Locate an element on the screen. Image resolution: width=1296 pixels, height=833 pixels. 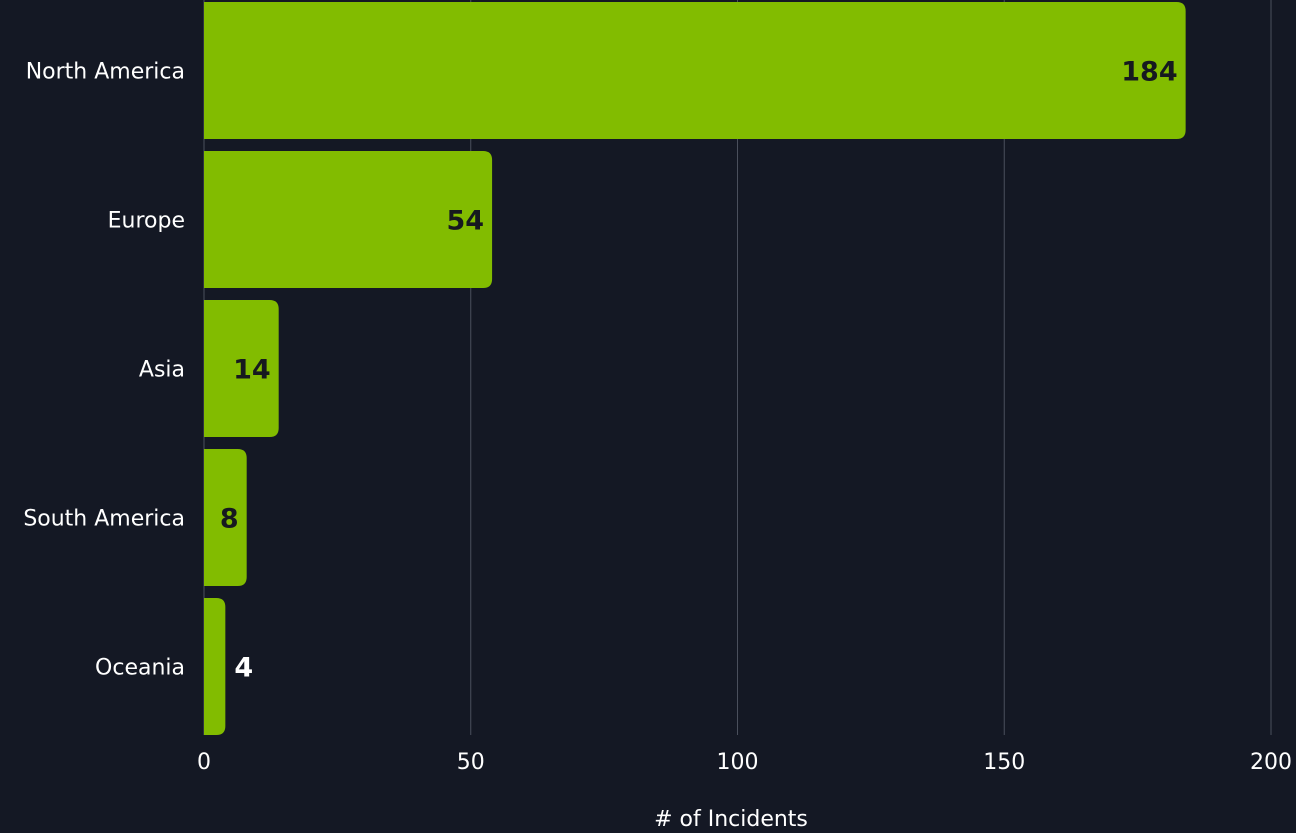
value-label: 184 is located at coordinates (1149, 72).